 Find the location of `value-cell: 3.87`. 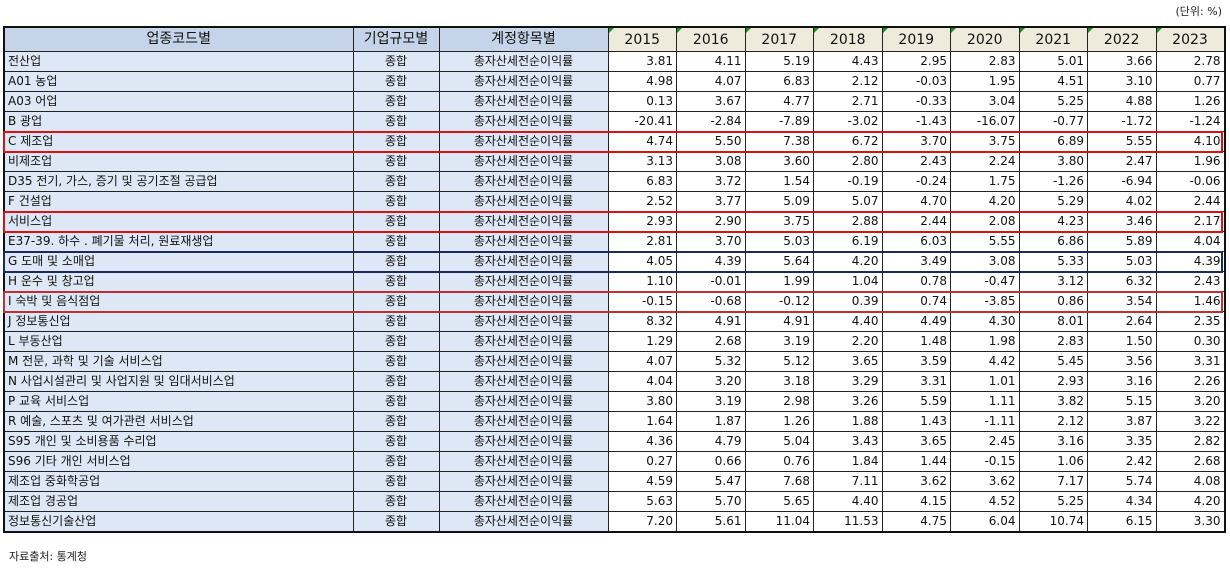

value-cell: 3.87 is located at coordinates (1122, 421).